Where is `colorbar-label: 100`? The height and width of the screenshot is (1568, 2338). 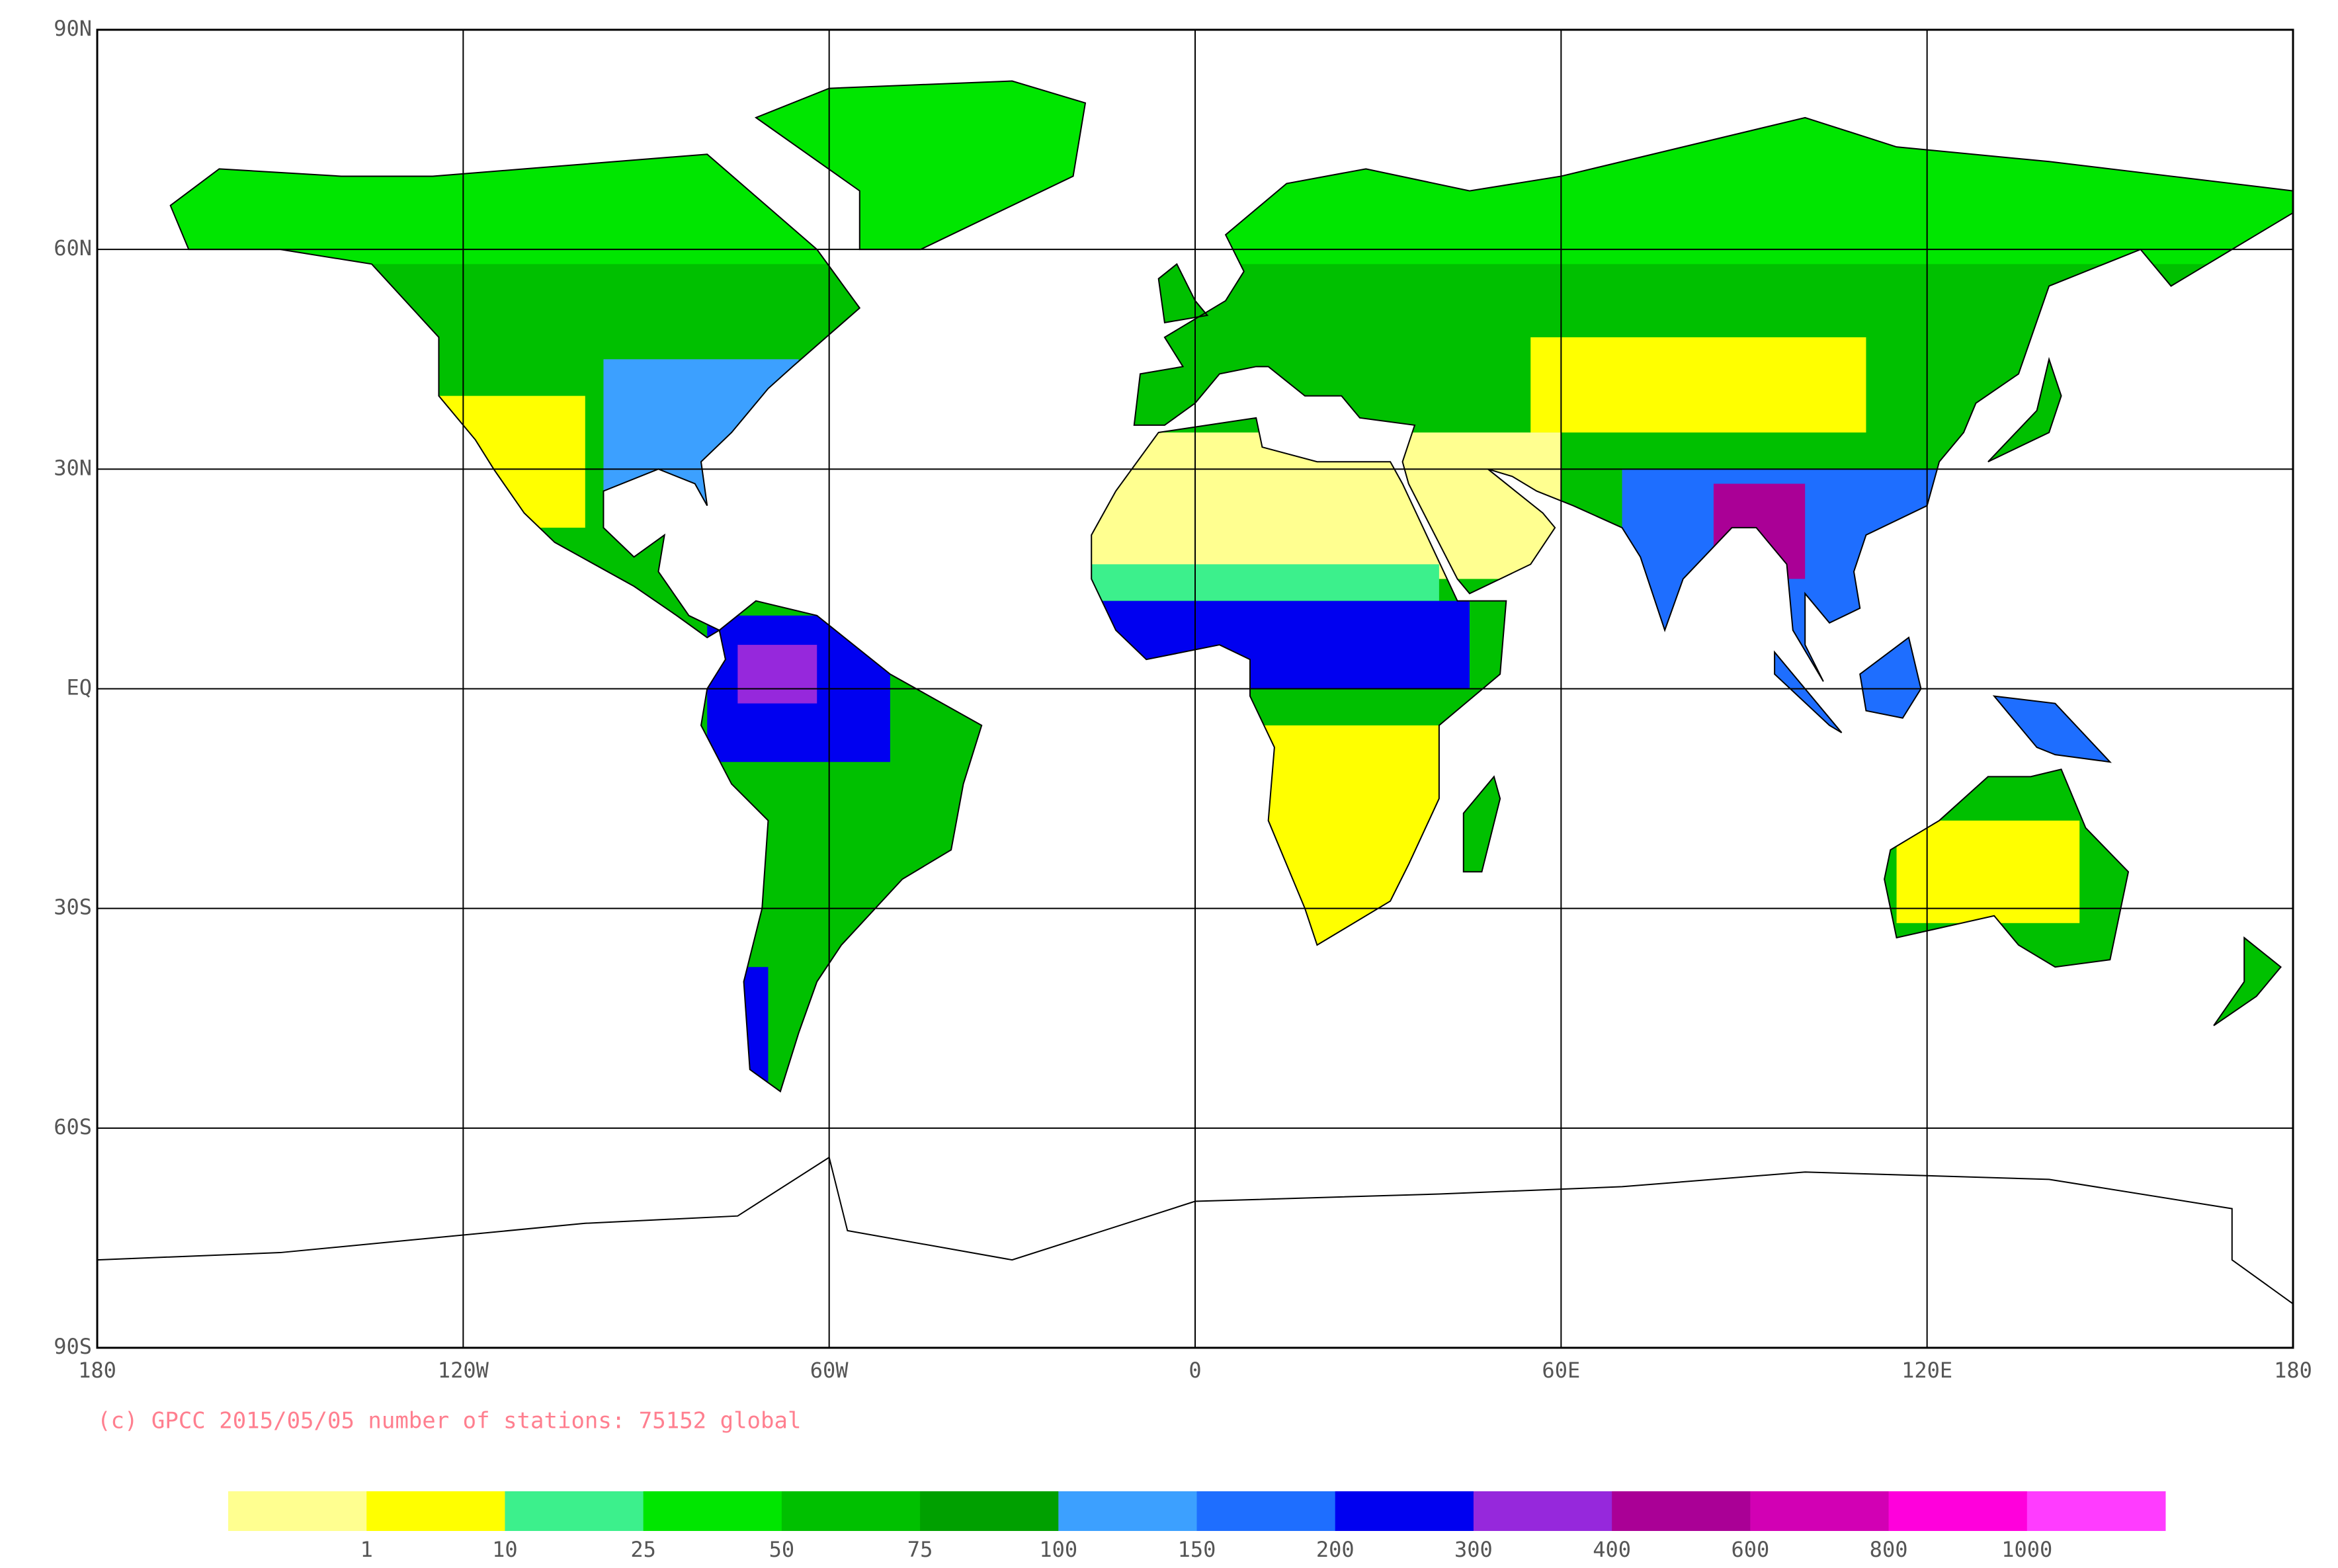
colorbar-label: 100 is located at coordinates (1058, 1549).